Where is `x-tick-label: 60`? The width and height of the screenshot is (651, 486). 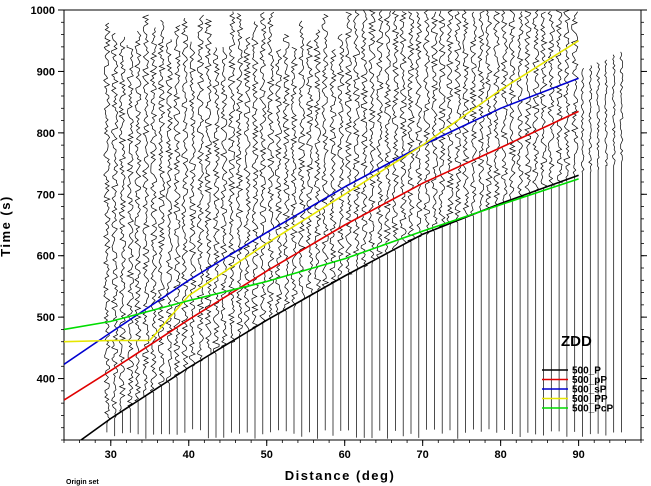 x-tick-label: 60 is located at coordinates (345, 455).